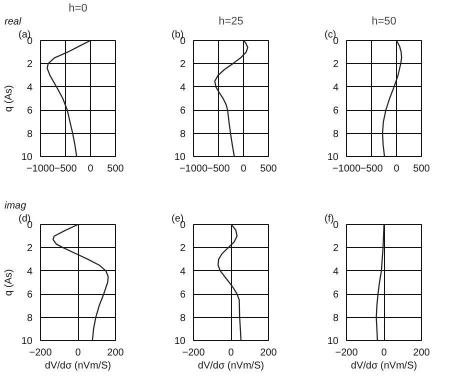  I want to click on text: imag, so click(15, 206).